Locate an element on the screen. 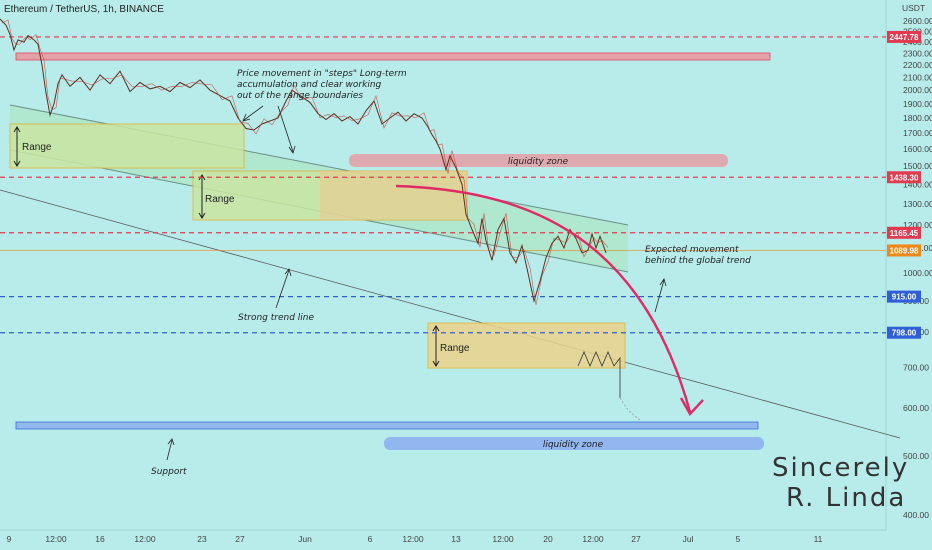 This screenshot has width=932, height=550. annotation-support: Support is located at coordinates (169, 472).